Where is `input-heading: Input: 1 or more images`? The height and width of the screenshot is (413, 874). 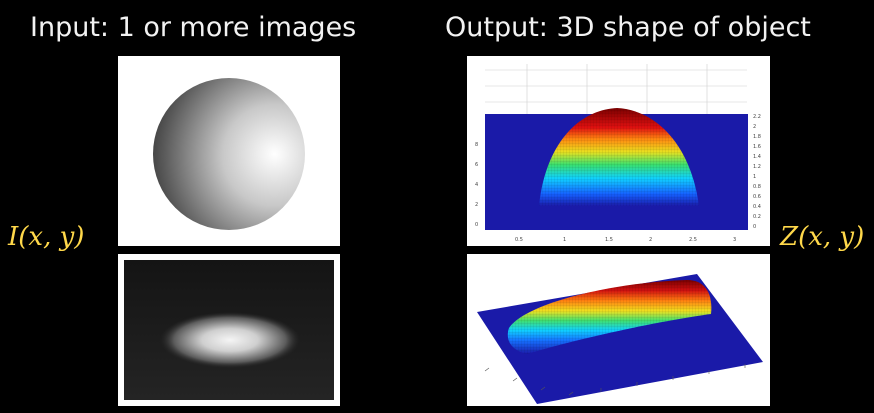
input-heading: Input: 1 or more images is located at coordinates (193, 27).